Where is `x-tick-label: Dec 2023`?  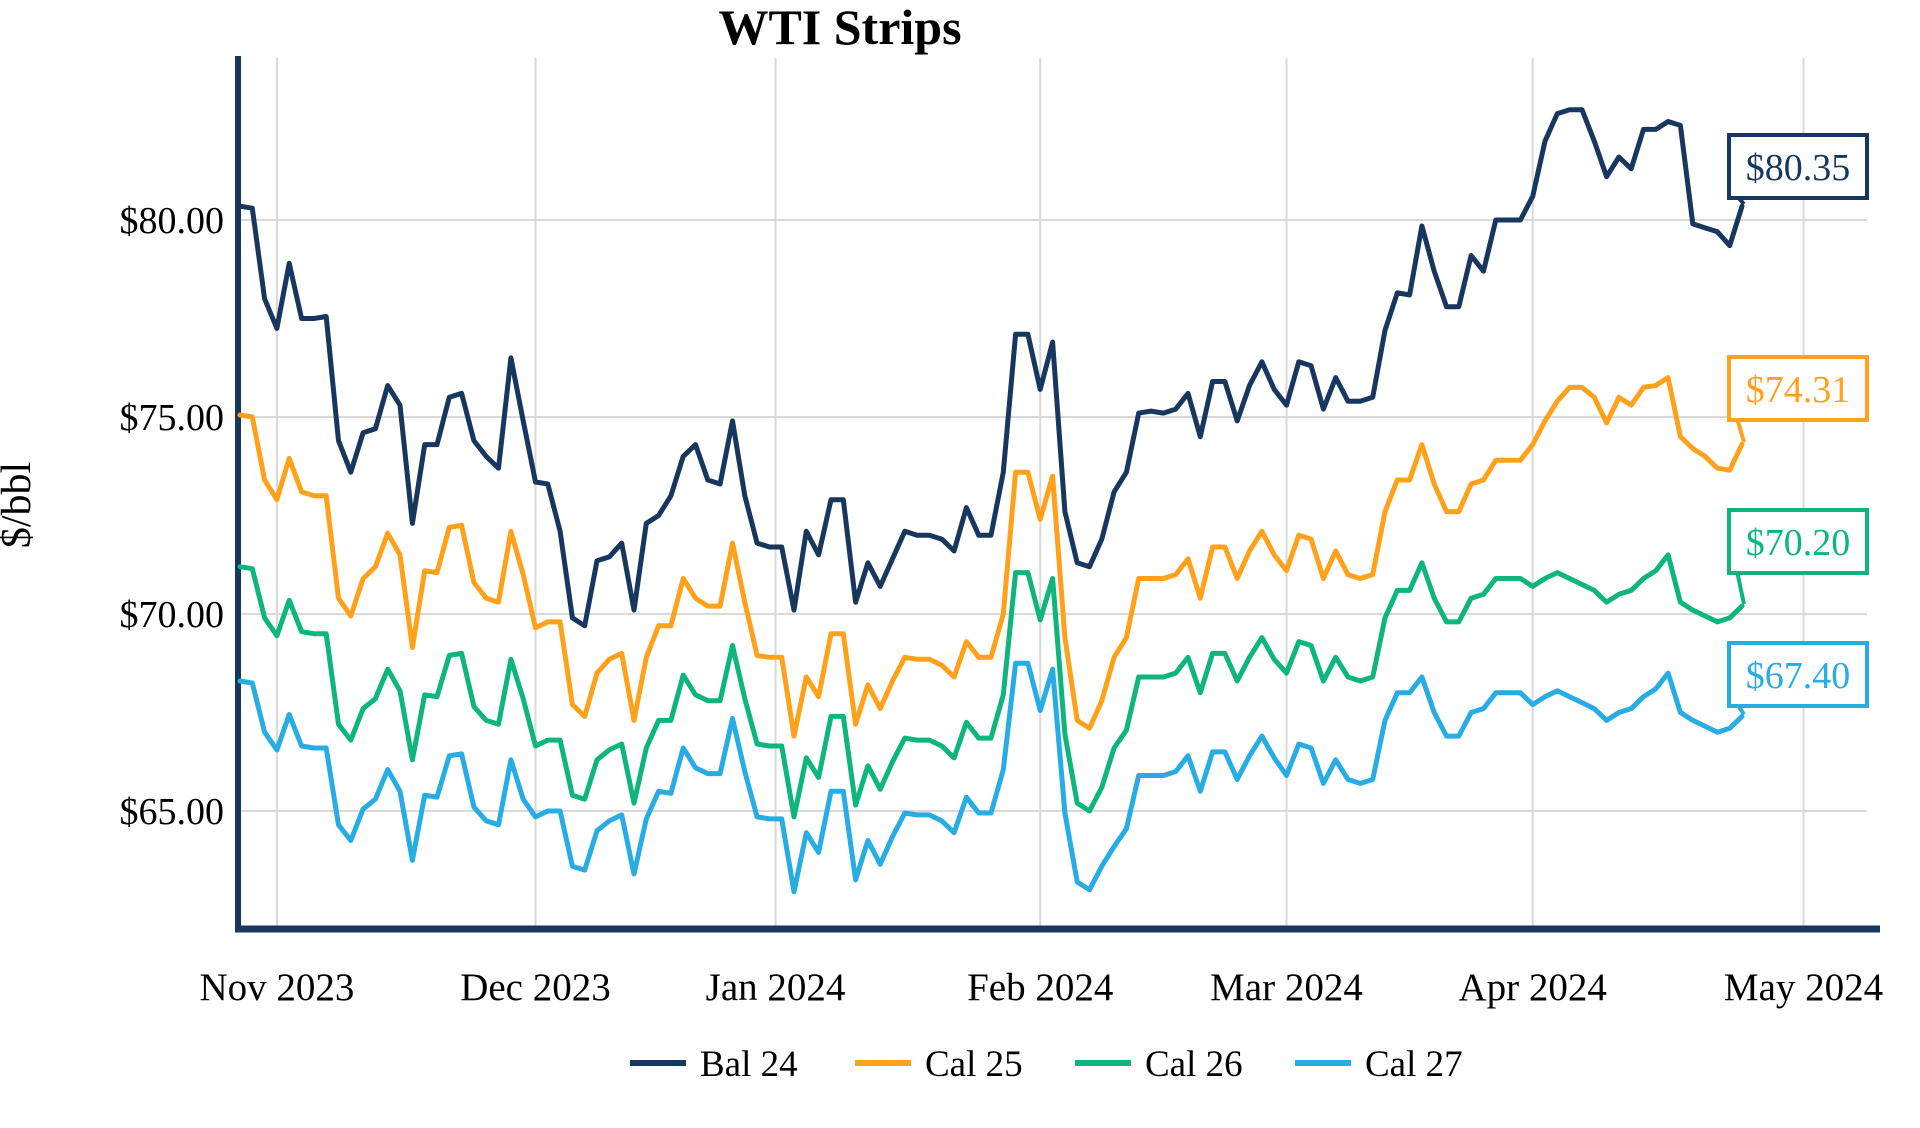 x-tick-label: Dec 2023 is located at coordinates (535, 987).